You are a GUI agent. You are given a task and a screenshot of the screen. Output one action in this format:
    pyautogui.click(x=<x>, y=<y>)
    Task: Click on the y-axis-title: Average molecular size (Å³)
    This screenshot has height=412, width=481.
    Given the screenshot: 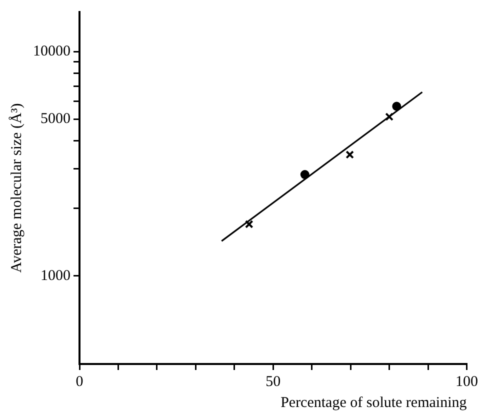 What is the action you would take?
    pyautogui.click(x=16, y=188)
    